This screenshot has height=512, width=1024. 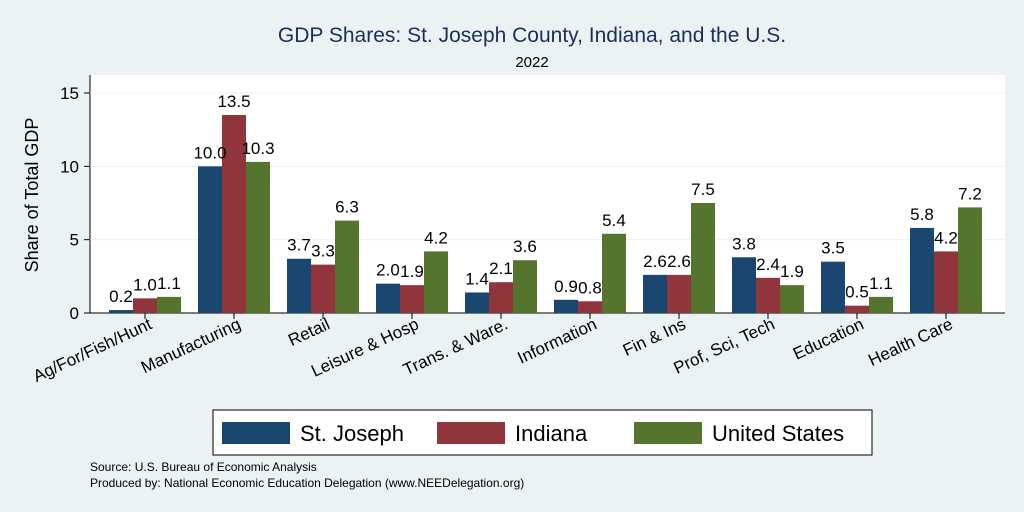 What do you see at coordinates (768, 264) in the screenshot?
I see `data-label: 2.4` at bounding box center [768, 264].